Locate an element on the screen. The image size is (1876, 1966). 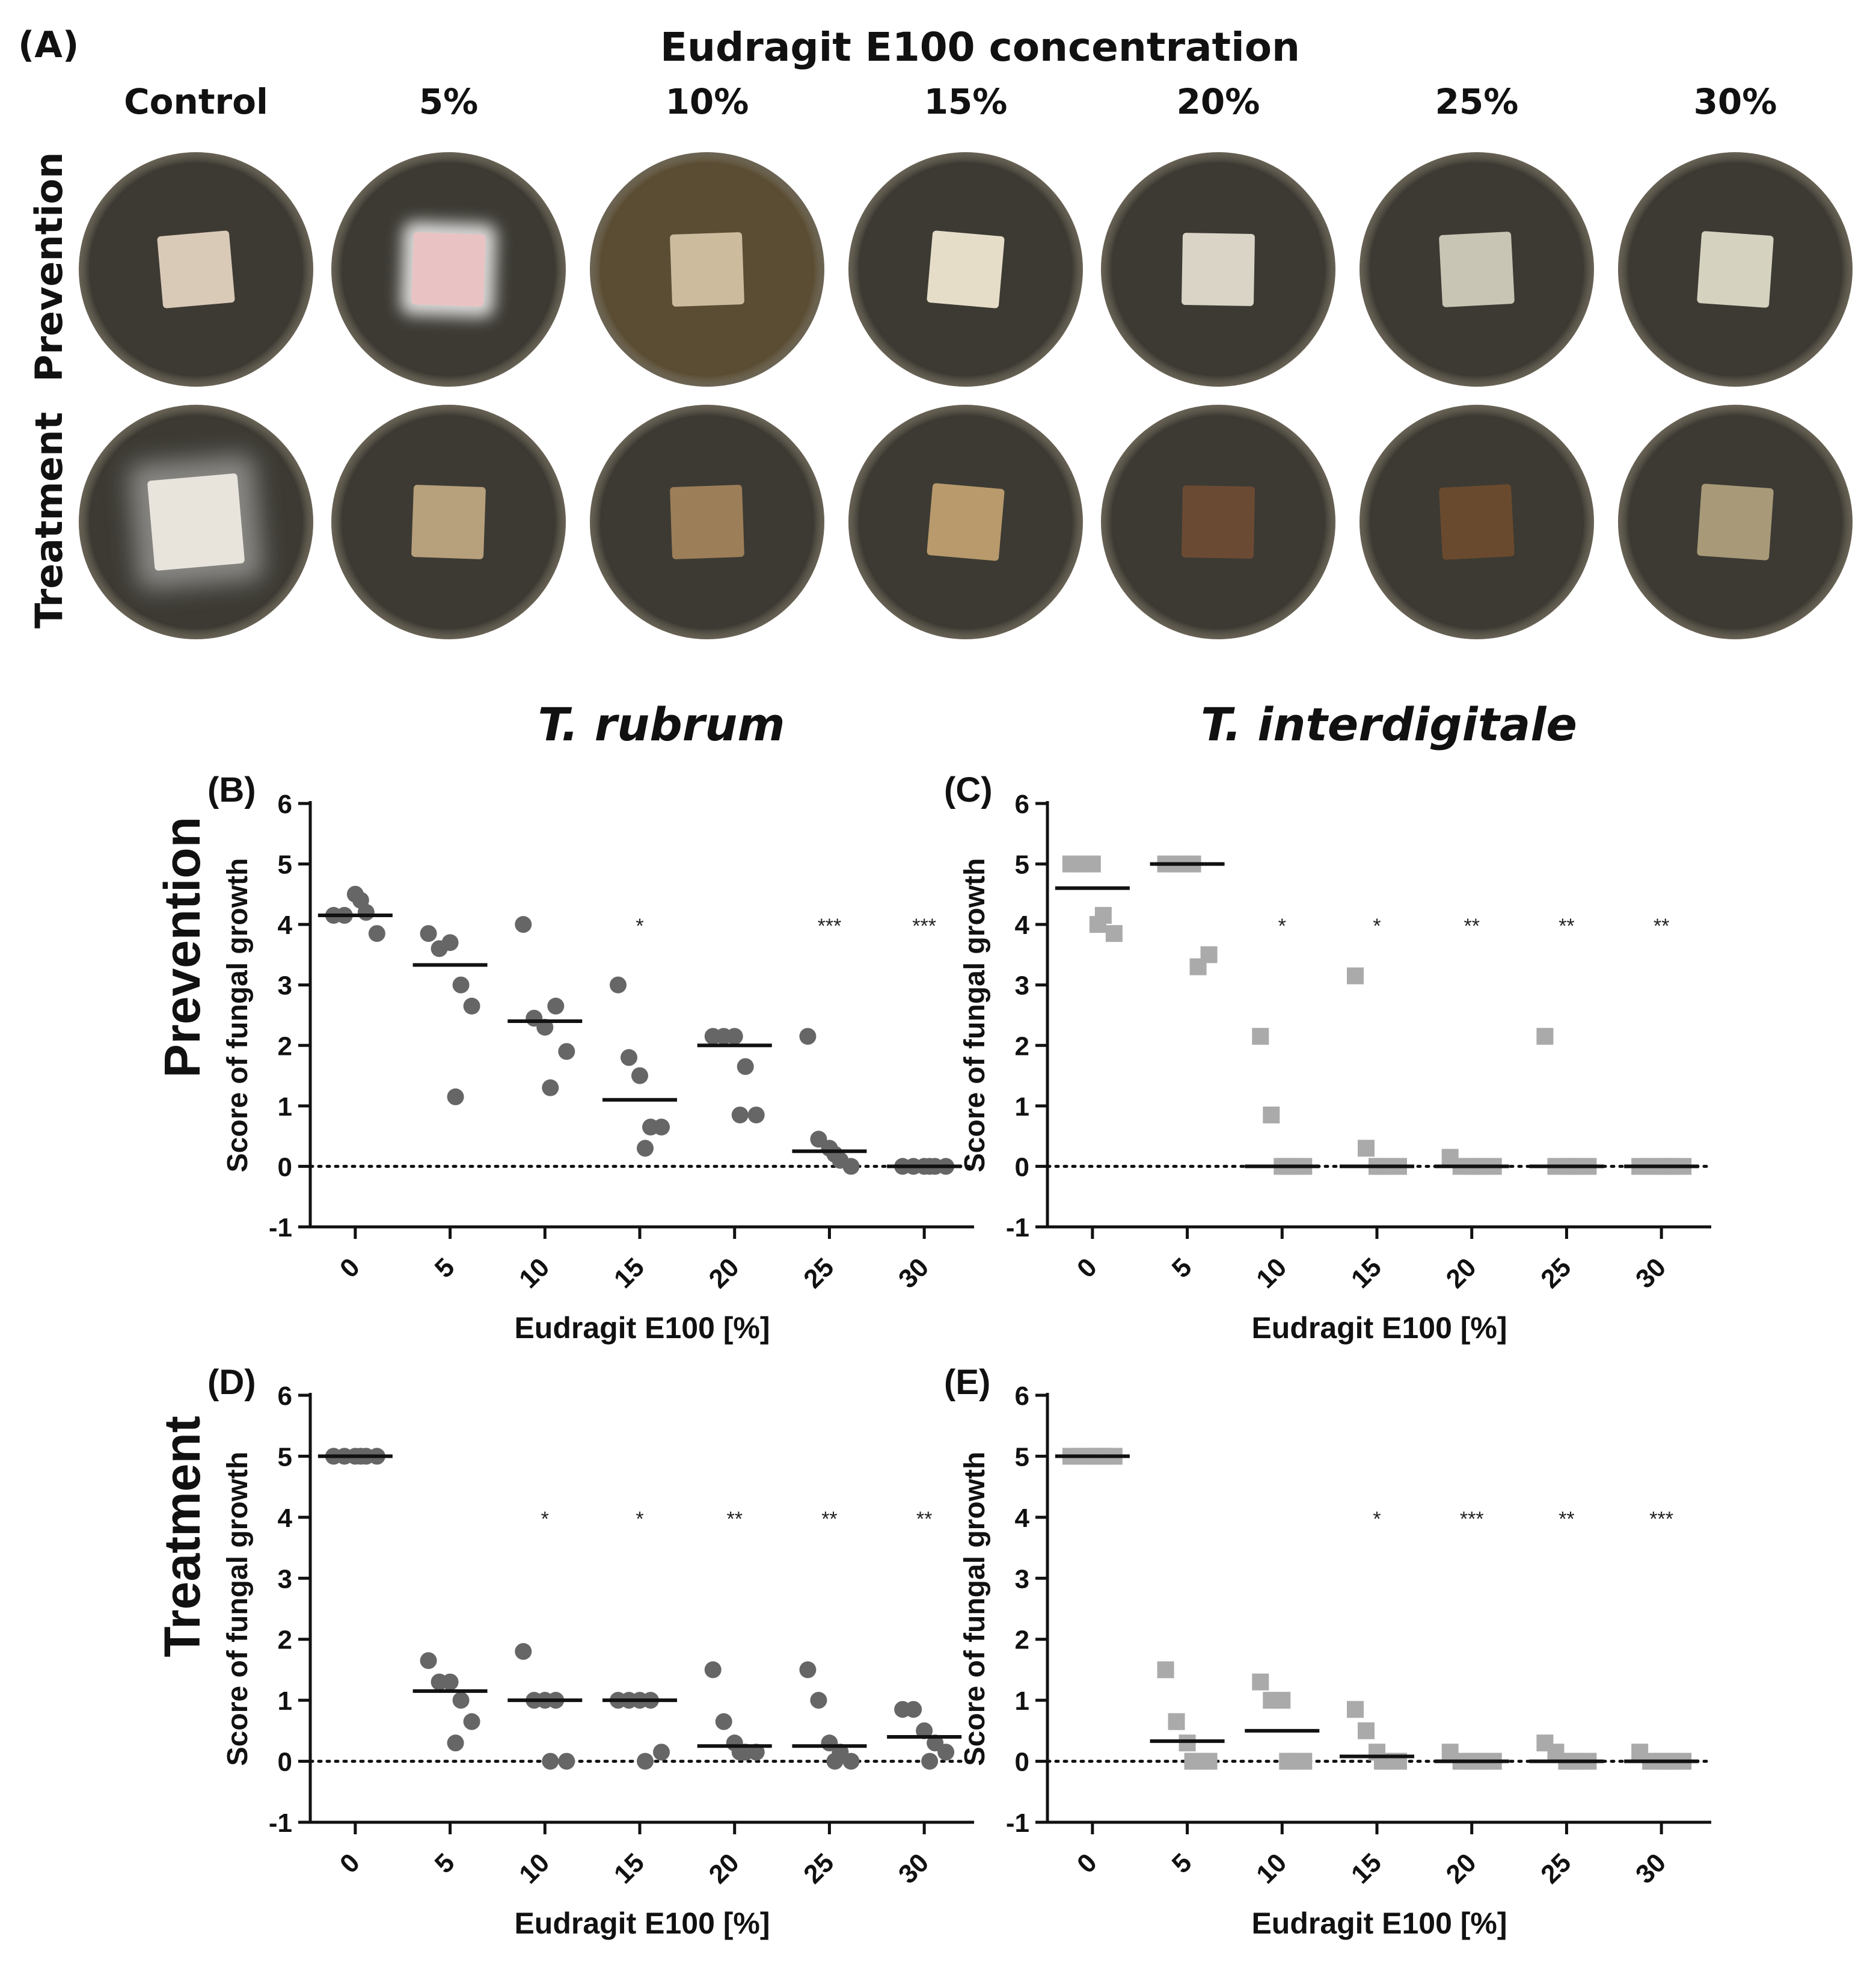
panel-a-title: Eudragit E100 concentration is located at coordinates (980, 47).